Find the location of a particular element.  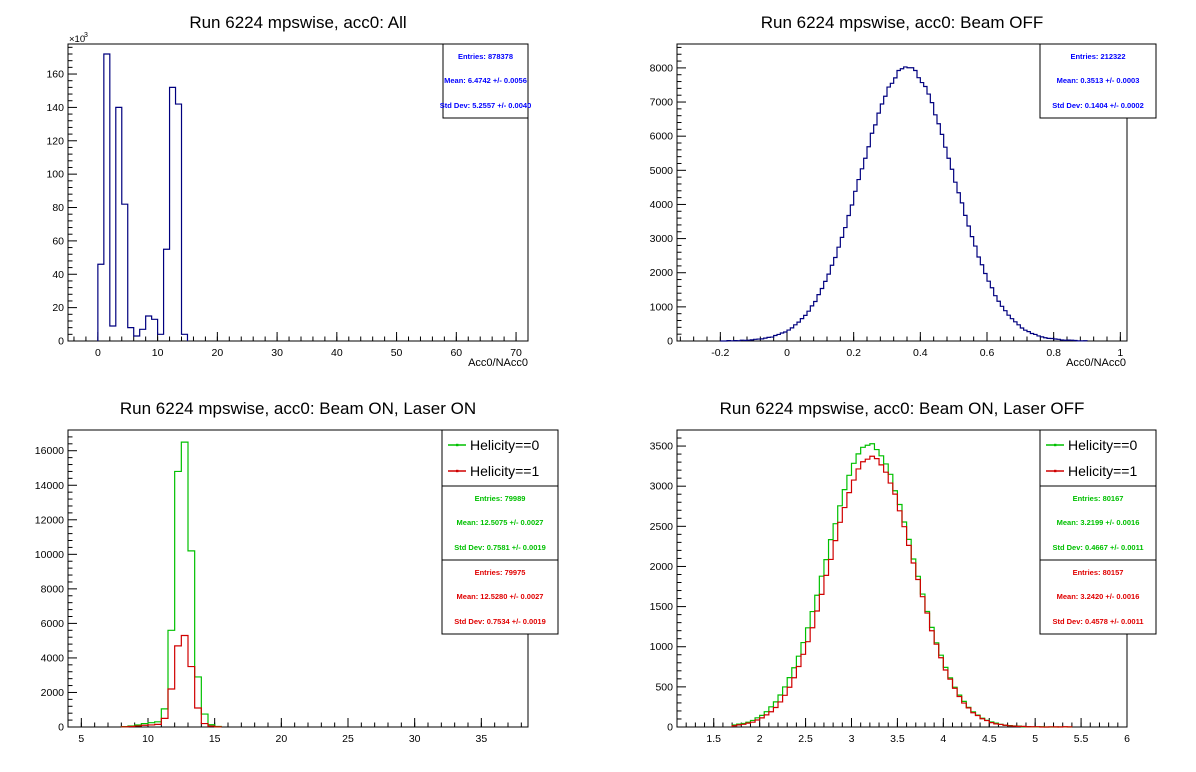

stats-mean: Mean: 0.3513 +/- 0.0003 is located at coordinates (1098, 80).